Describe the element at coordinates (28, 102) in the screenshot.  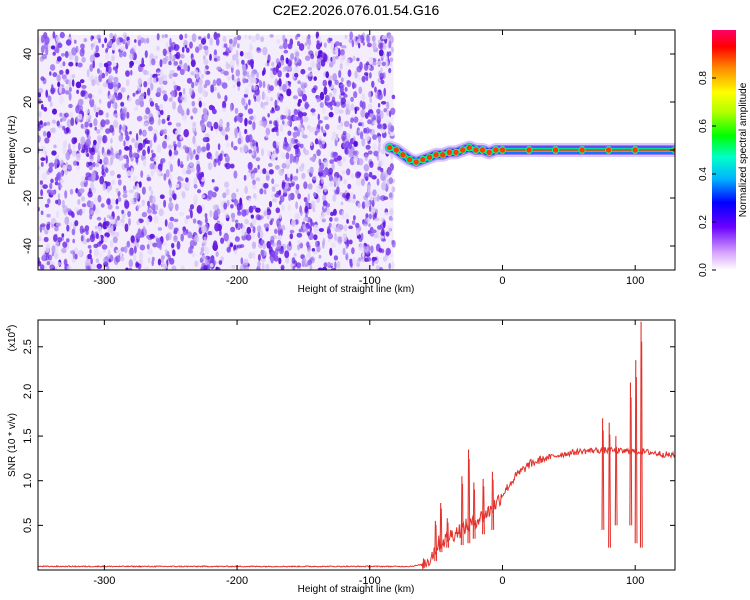
I see `spectrogram-y-tick-label: 20` at that location.